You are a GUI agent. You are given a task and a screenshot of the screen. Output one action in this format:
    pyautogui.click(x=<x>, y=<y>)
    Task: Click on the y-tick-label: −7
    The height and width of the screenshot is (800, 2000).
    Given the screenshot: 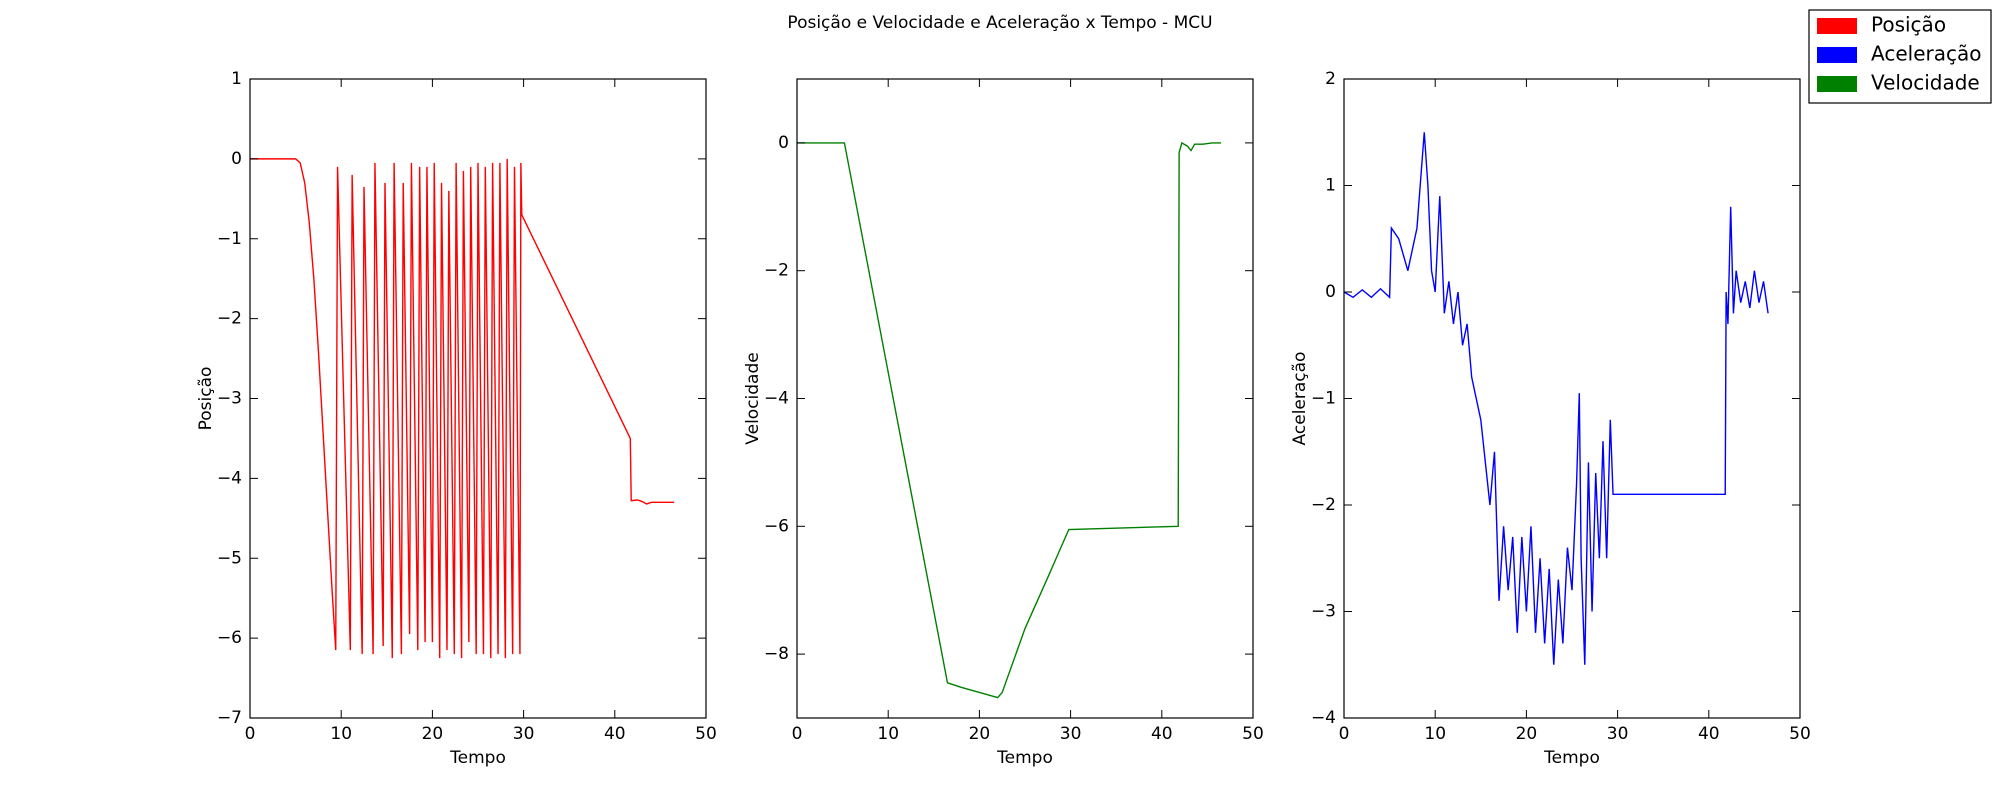 What is the action you would take?
    pyautogui.click(x=229, y=718)
    